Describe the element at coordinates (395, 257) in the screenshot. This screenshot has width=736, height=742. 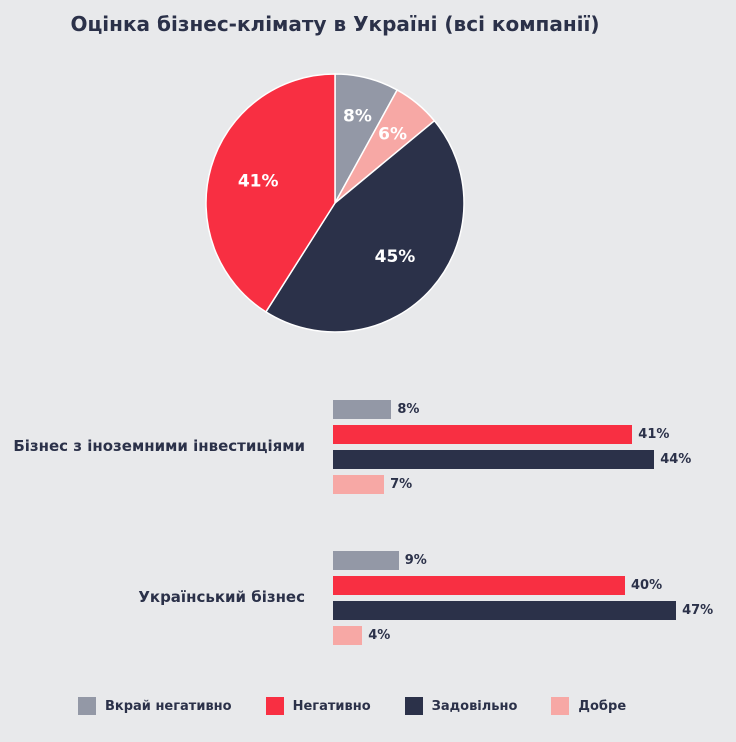
I see `pie-slice-label: 45%` at that location.